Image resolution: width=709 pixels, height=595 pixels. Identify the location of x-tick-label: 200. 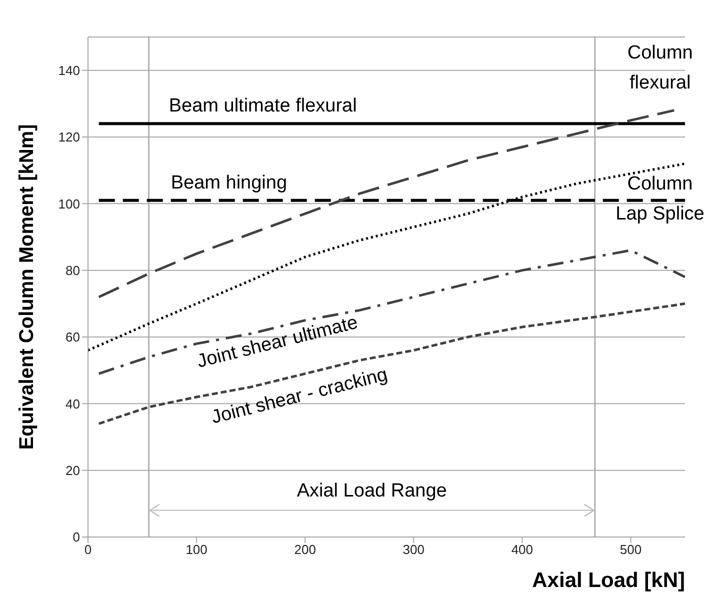
(305, 550).